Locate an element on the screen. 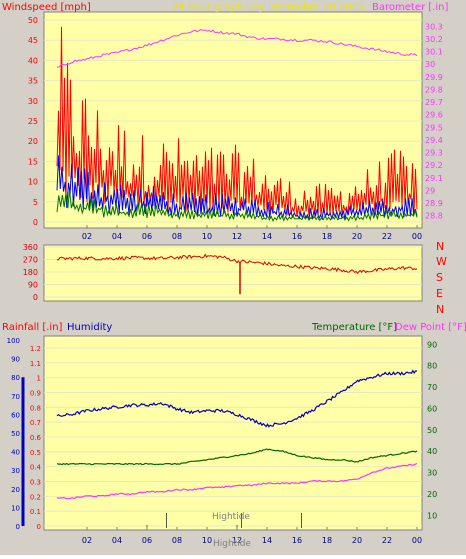 The height and width of the screenshot is (559, 466). dir-label-e: E is located at coordinates (439, 293).